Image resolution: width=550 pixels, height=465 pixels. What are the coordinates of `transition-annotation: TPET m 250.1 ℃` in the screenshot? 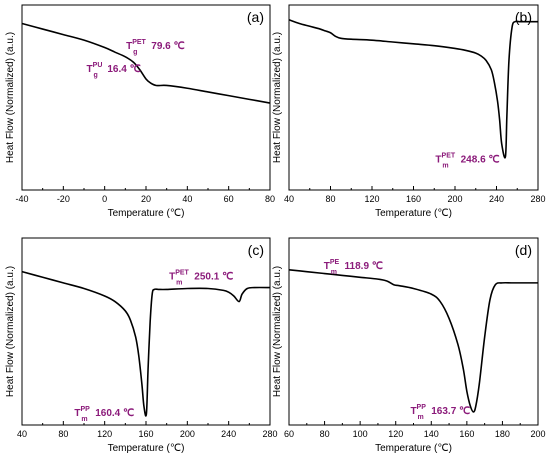 It's located at (201, 278).